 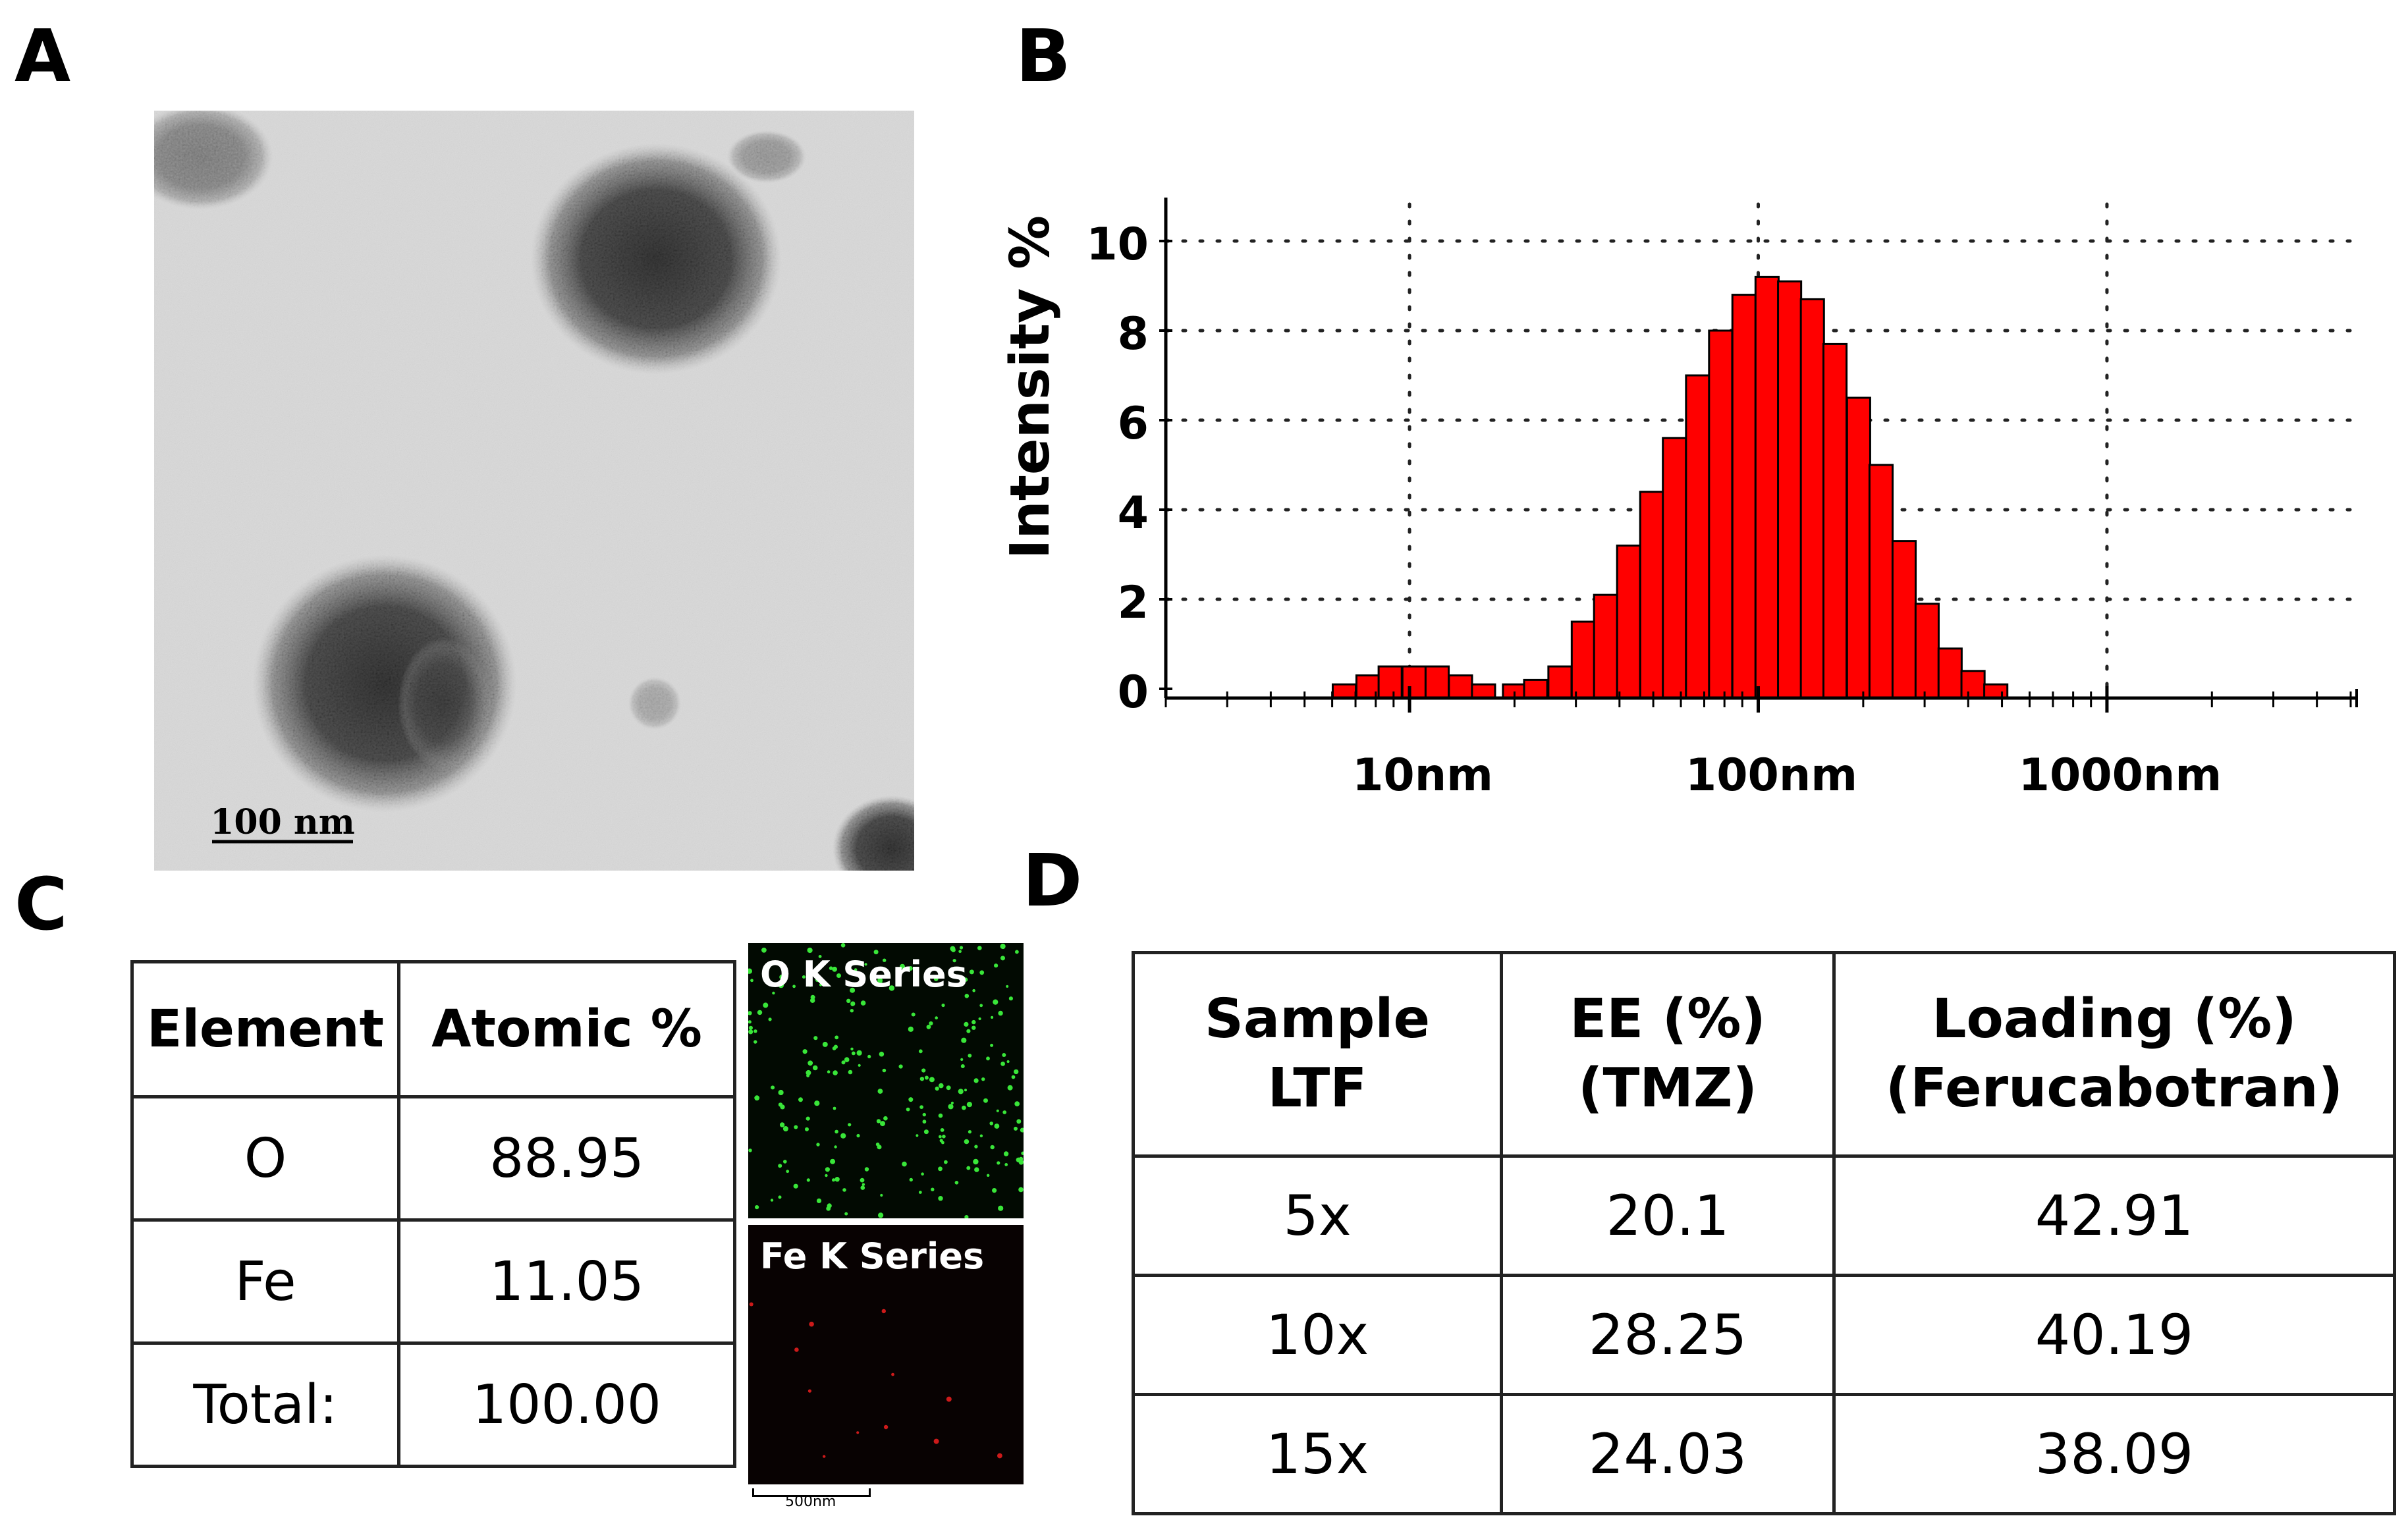 I want to click on cell-loading: 40.19, so click(x=2114, y=1335).